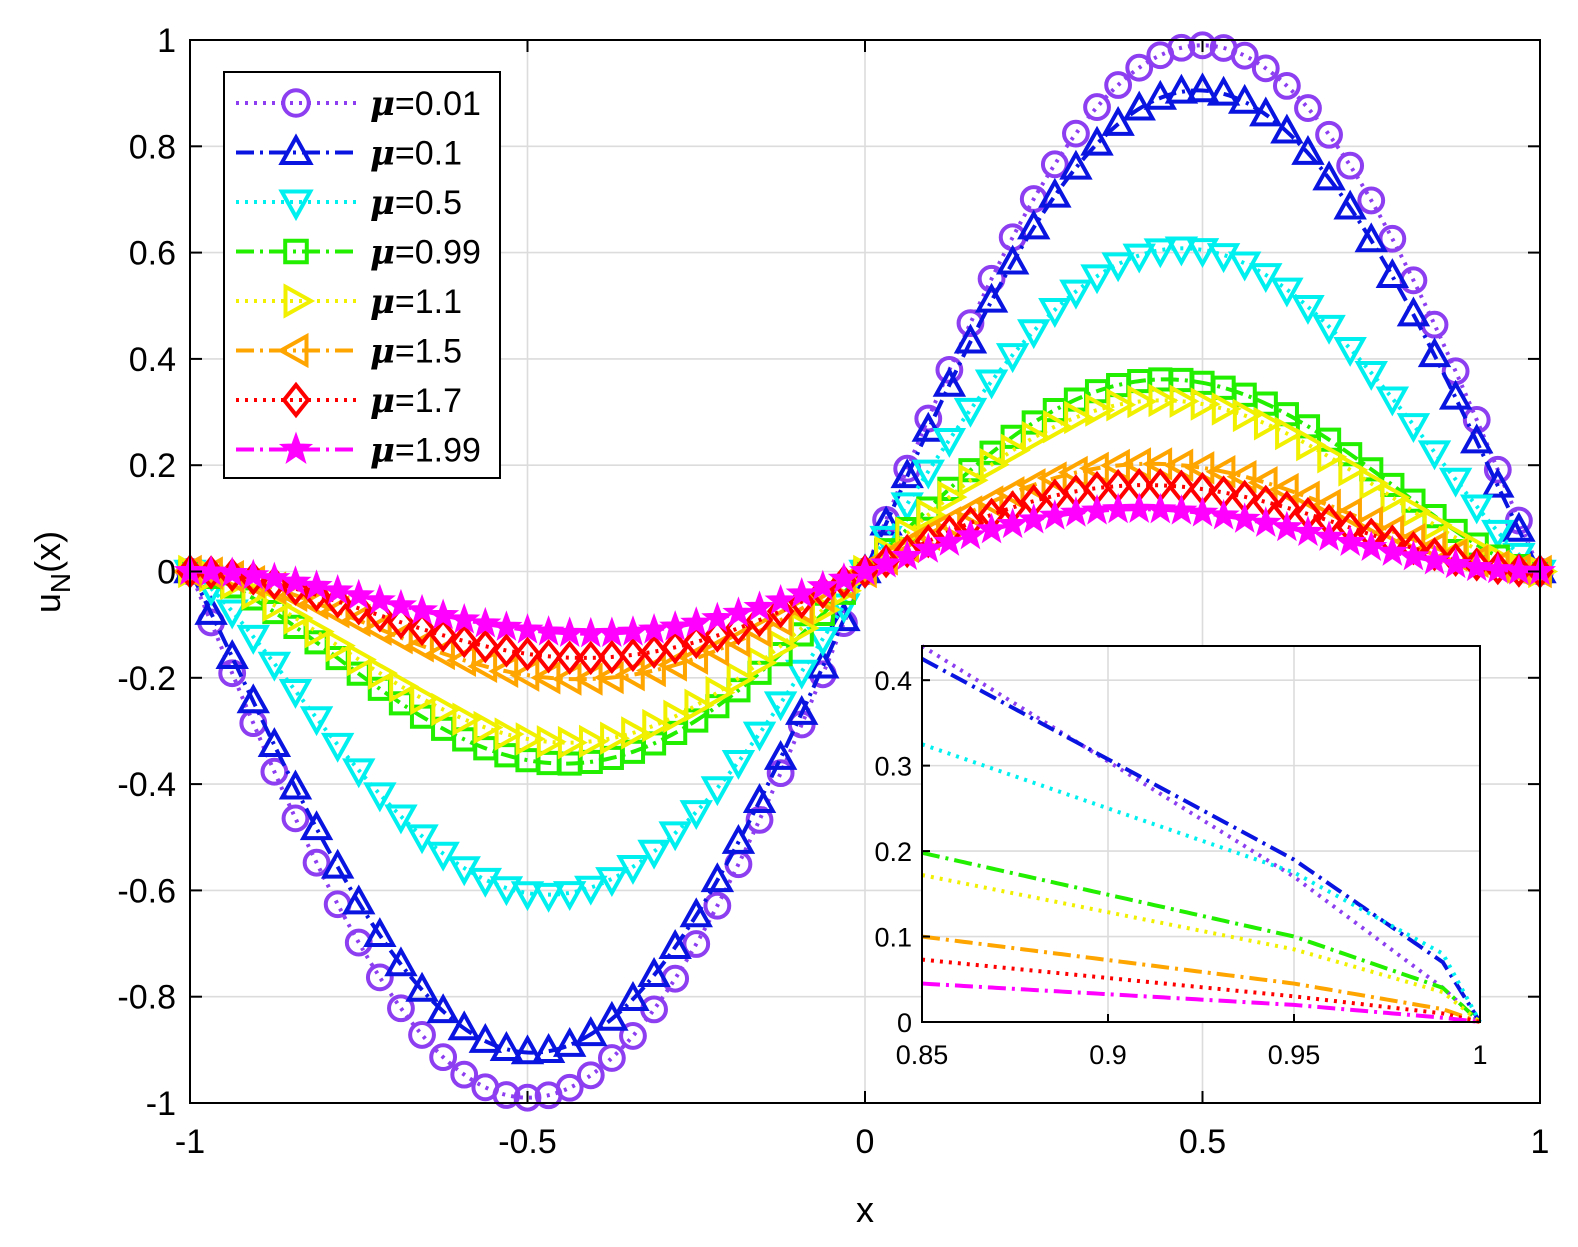  I want to click on y-tick-label: -0.2, so click(146, 679).